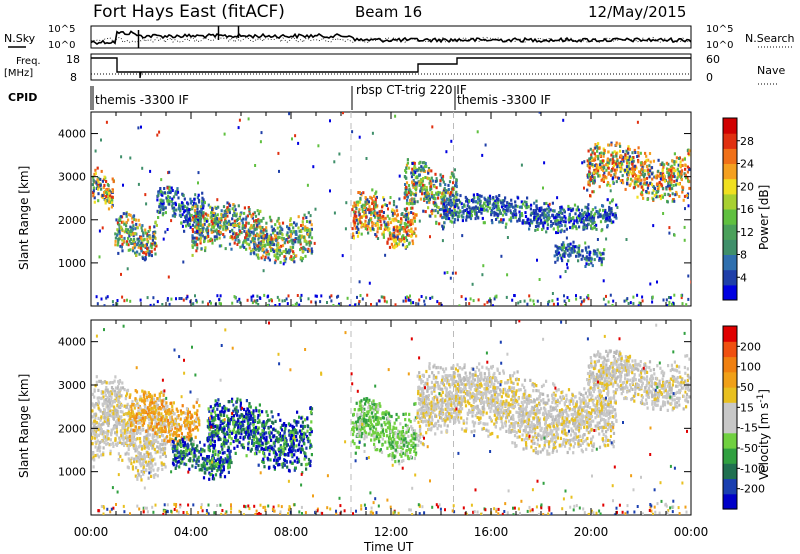 The height and width of the screenshot is (554, 800). What do you see at coordinates (764, 217) in the screenshot?
I see `power-colorbar-label: Power [dB]` at bounding box center [764, 217].